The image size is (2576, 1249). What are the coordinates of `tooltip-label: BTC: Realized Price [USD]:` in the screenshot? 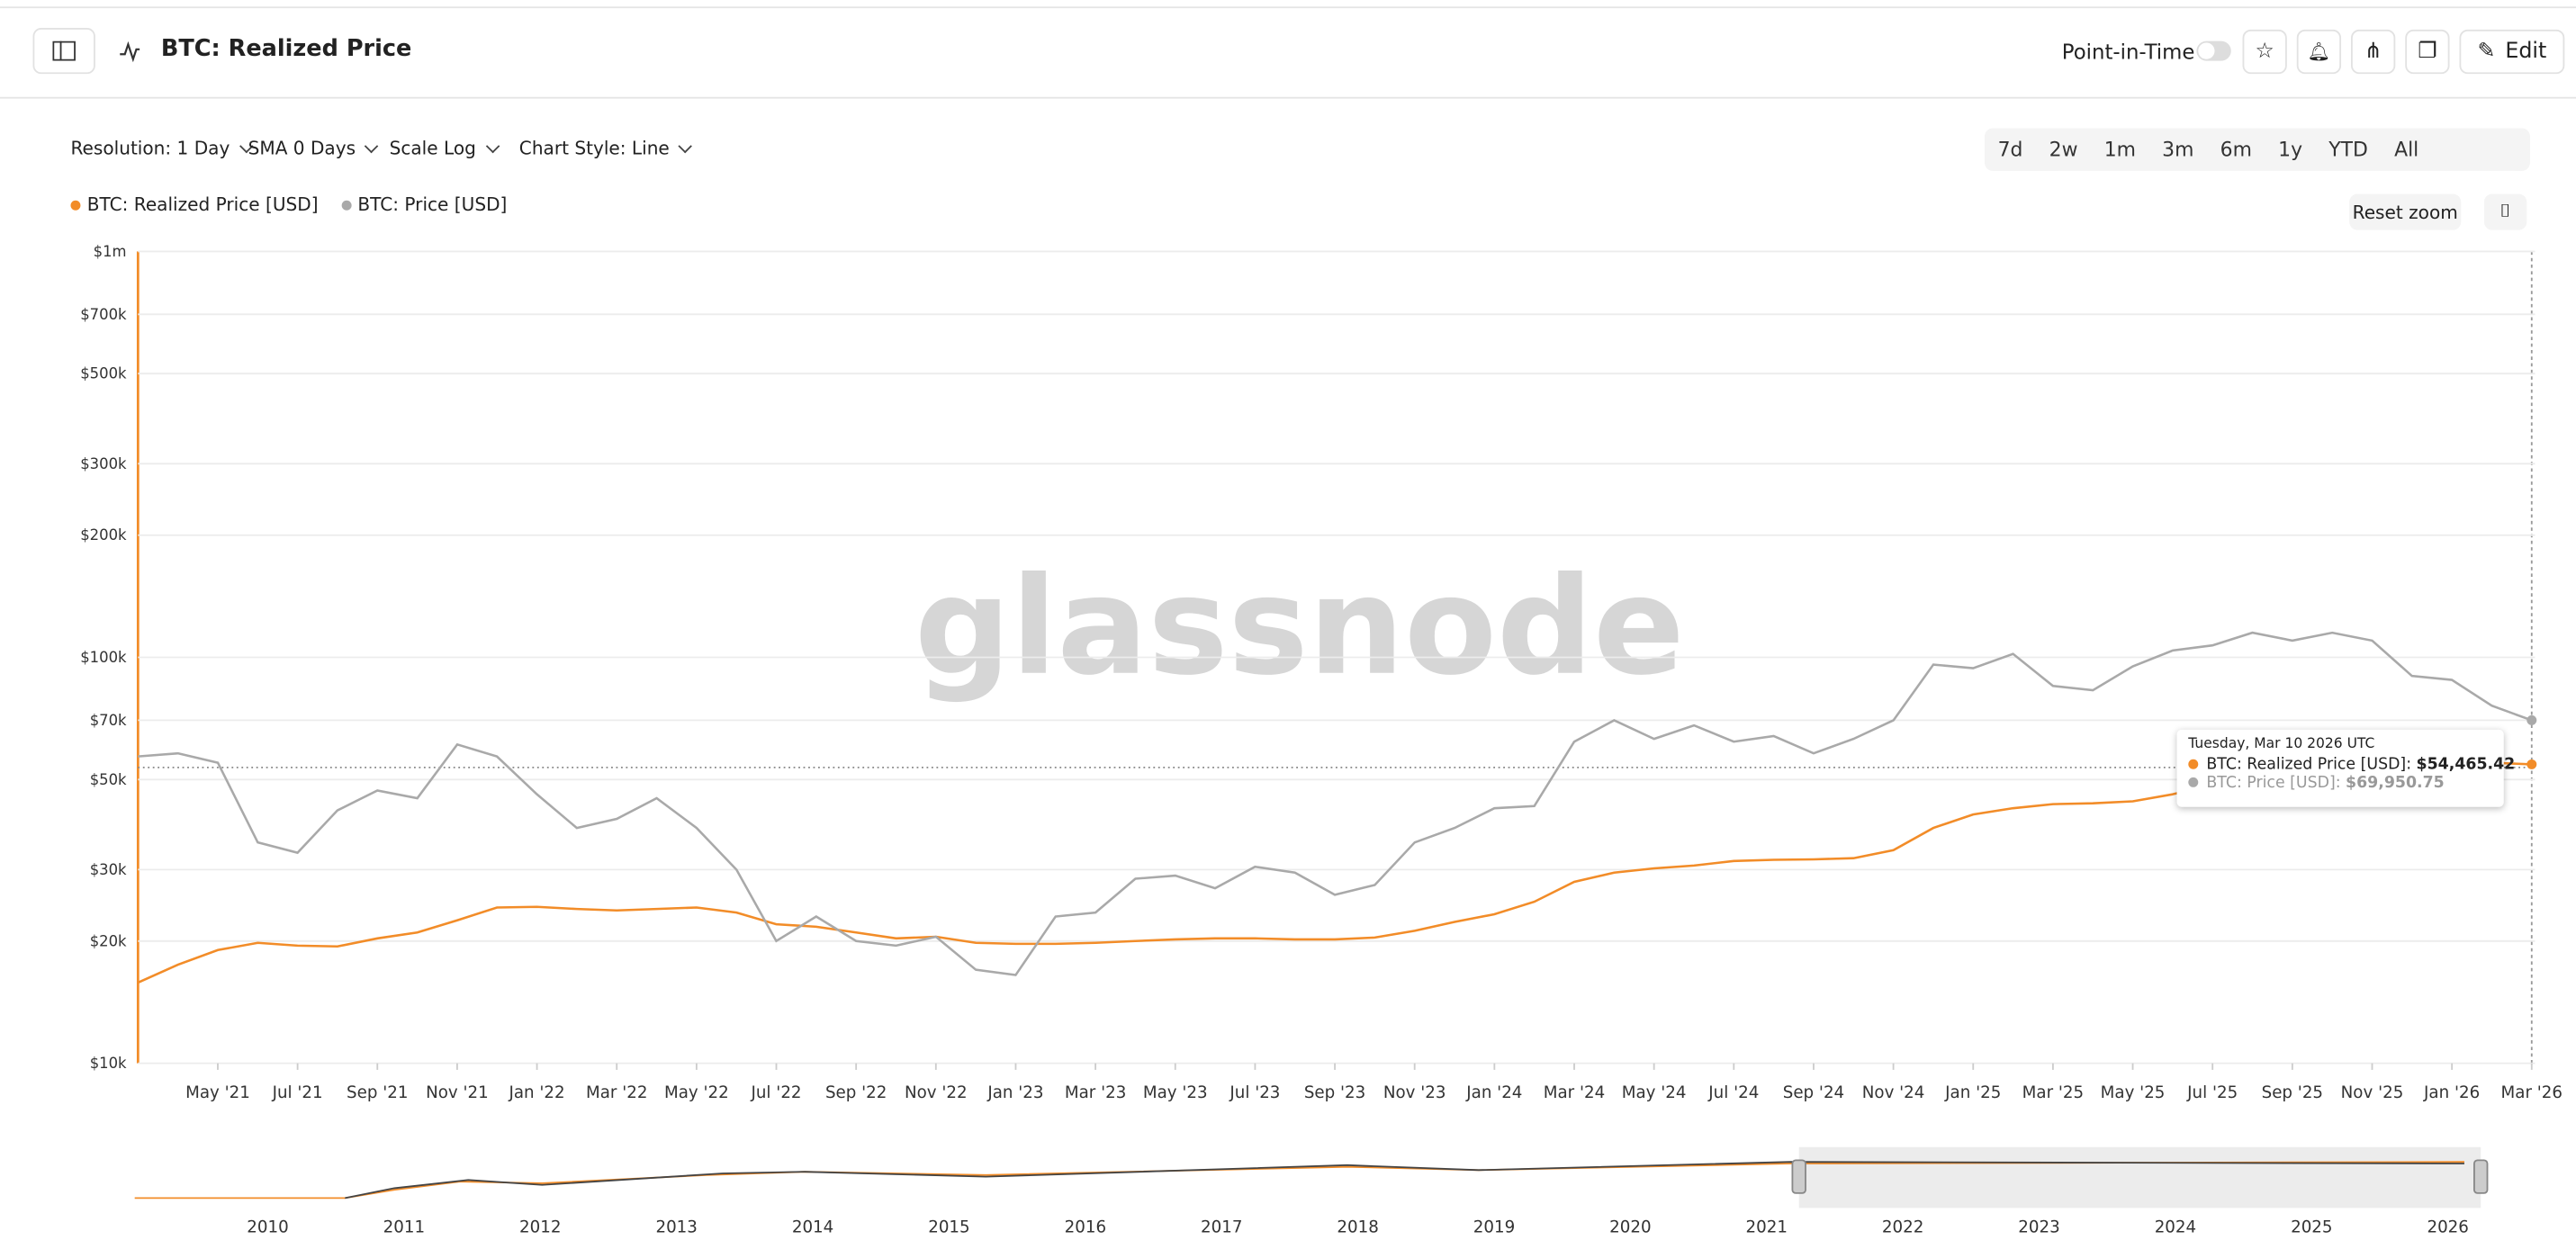 It's located at (2309, 765).